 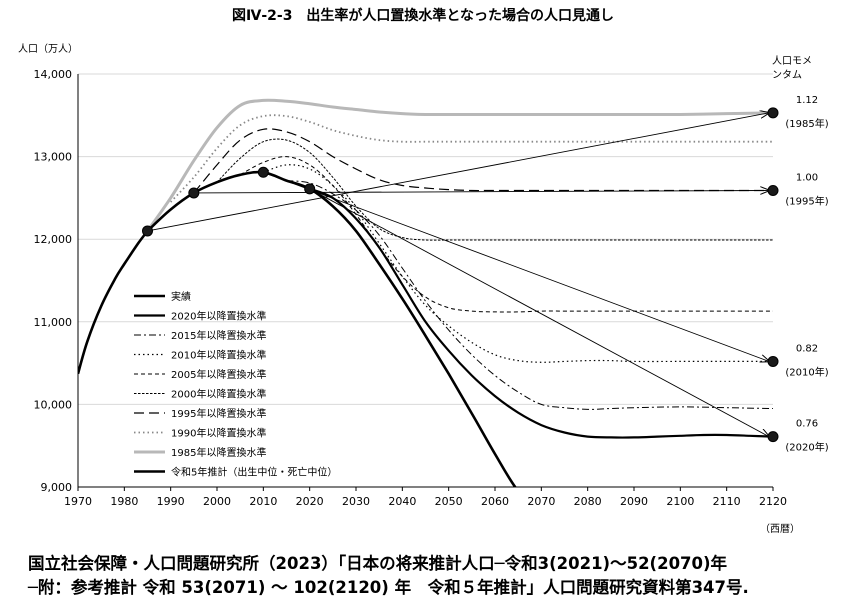 I want to click on x-tick-label: 1980, so click(x=124, y=501).